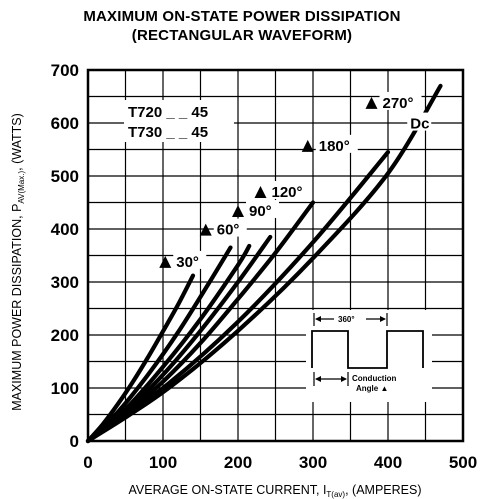  Describe the element at coordinates (17, 307) in the screenshot. I see `y-axis-label-main: MAXIMUM POWER DISSIPATION, P` at that location.